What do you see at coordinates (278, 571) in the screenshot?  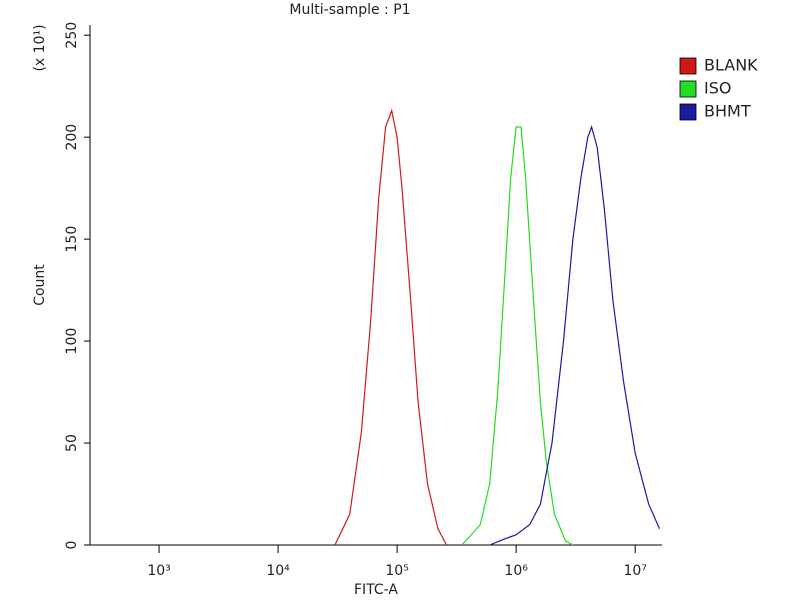 I see `x-tick-label: 10⁴` at bounding box center [278, 571].